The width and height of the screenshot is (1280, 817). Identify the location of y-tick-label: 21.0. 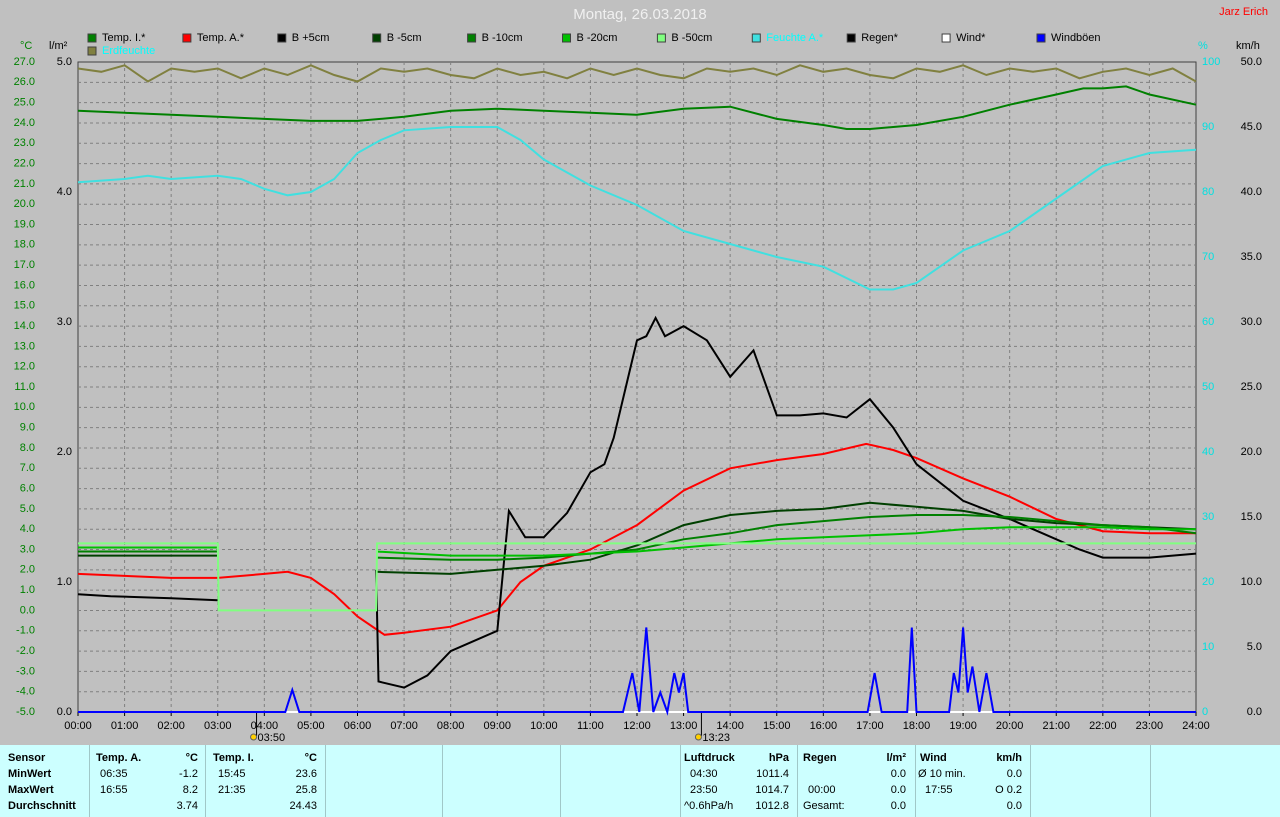
(24, 184).